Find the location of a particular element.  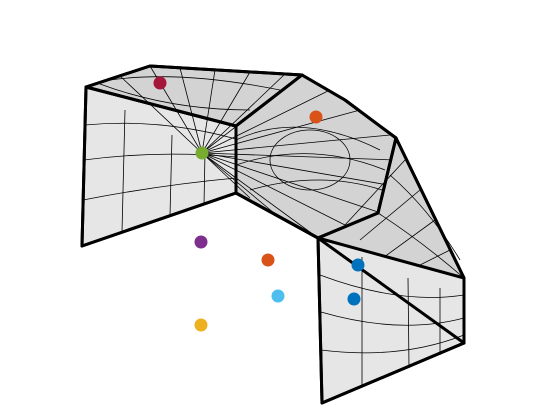

point-orange-upper is located at coordinates (316, 117).